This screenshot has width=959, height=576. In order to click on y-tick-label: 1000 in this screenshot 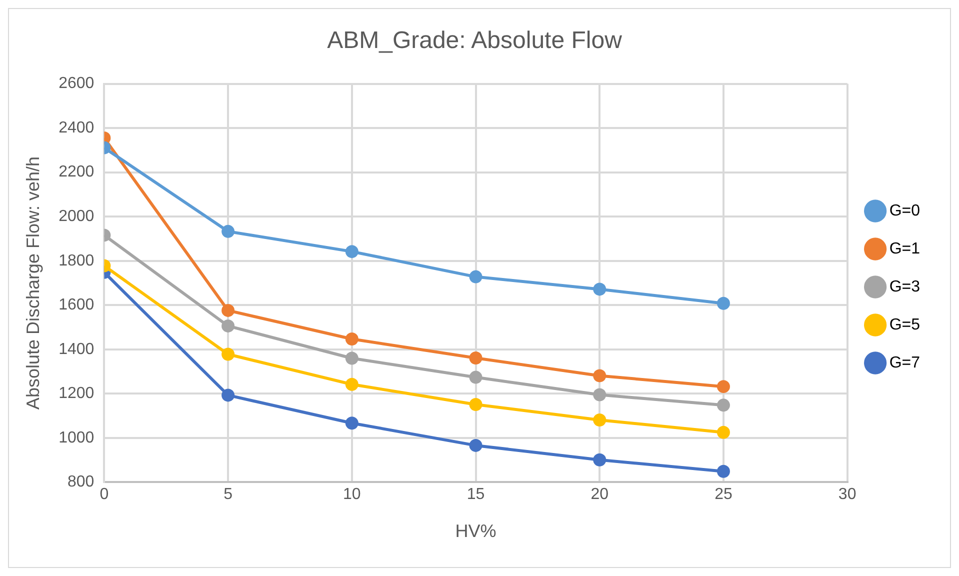, I will do `click(76, 437)`.